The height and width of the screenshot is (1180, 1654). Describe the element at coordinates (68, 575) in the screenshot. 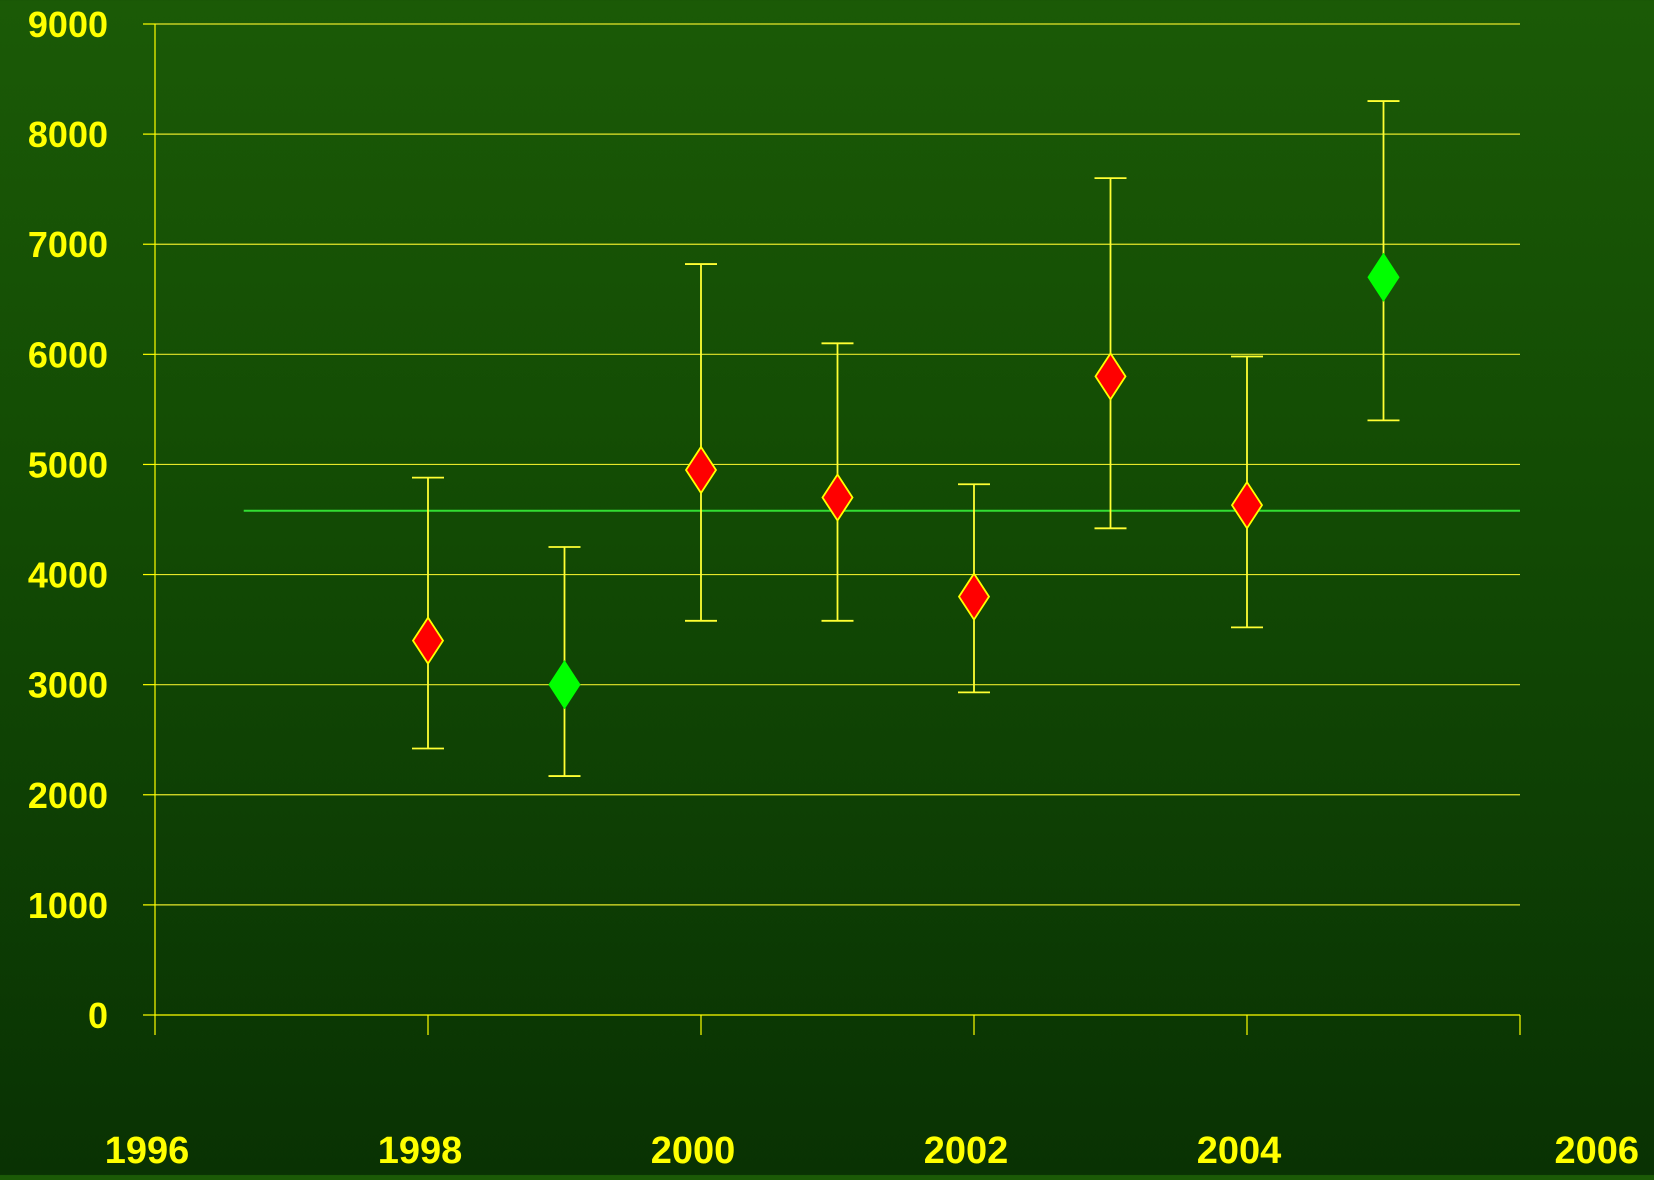

I see `y-tick-label: 4000` at that location.